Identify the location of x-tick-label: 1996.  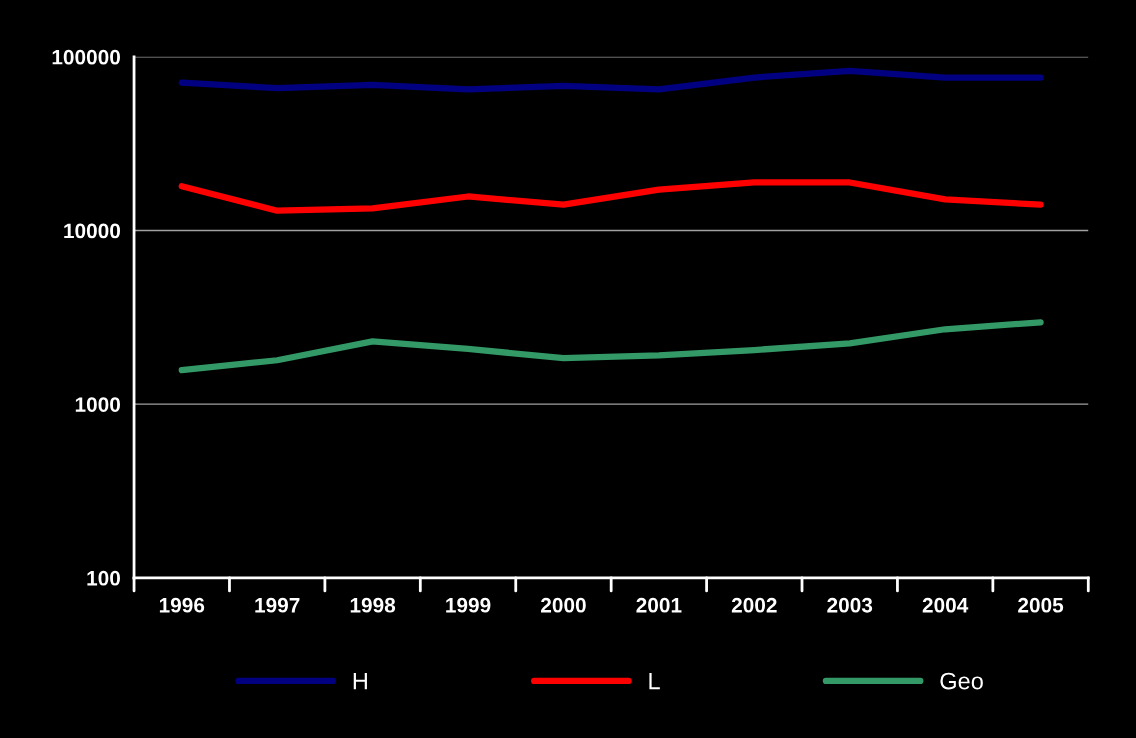
(182, 605).